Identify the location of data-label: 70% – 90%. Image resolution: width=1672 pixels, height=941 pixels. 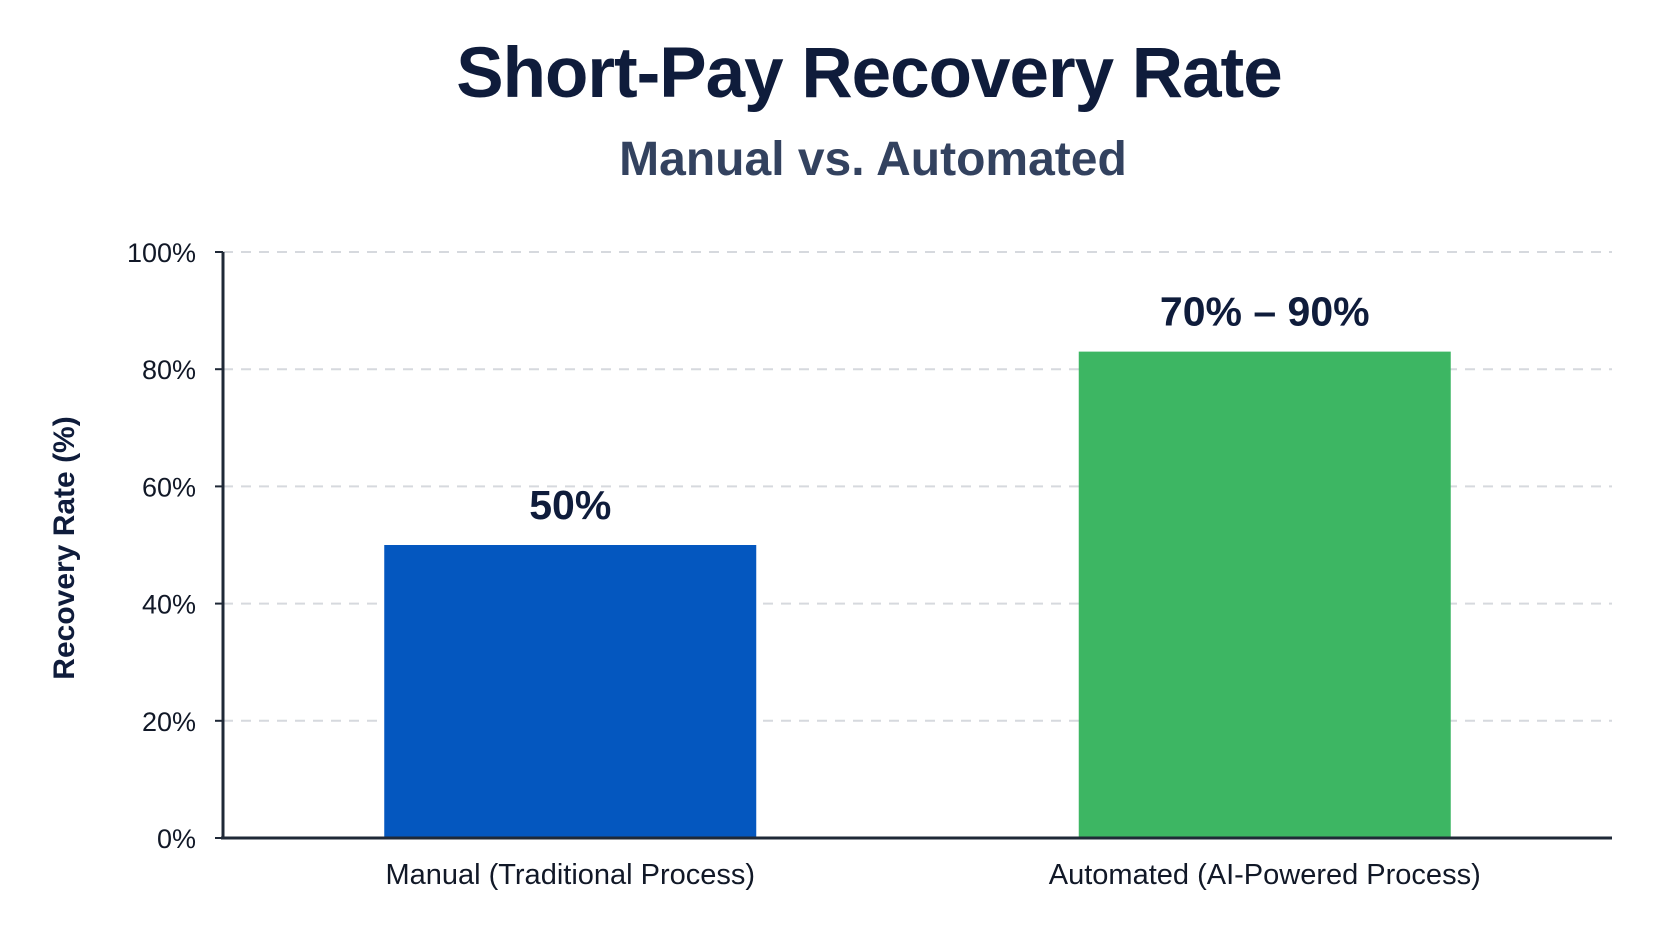
(1265, 312).